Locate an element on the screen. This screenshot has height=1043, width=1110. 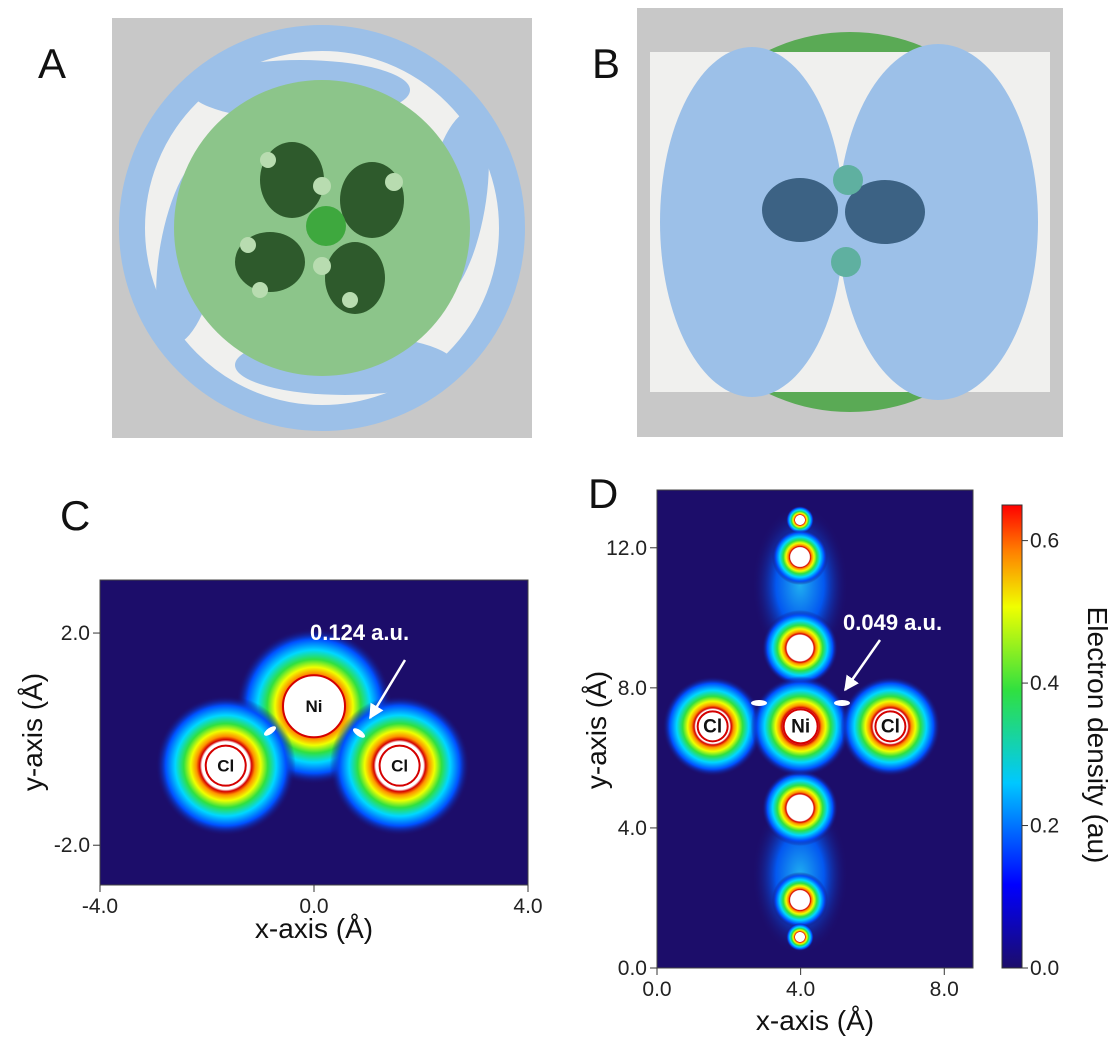
colorbar is located at coordinates (1012, 736).